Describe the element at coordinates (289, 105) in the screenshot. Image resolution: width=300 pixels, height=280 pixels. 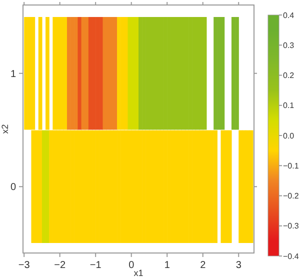
I see `color-bar-label: 0.1` at that location.